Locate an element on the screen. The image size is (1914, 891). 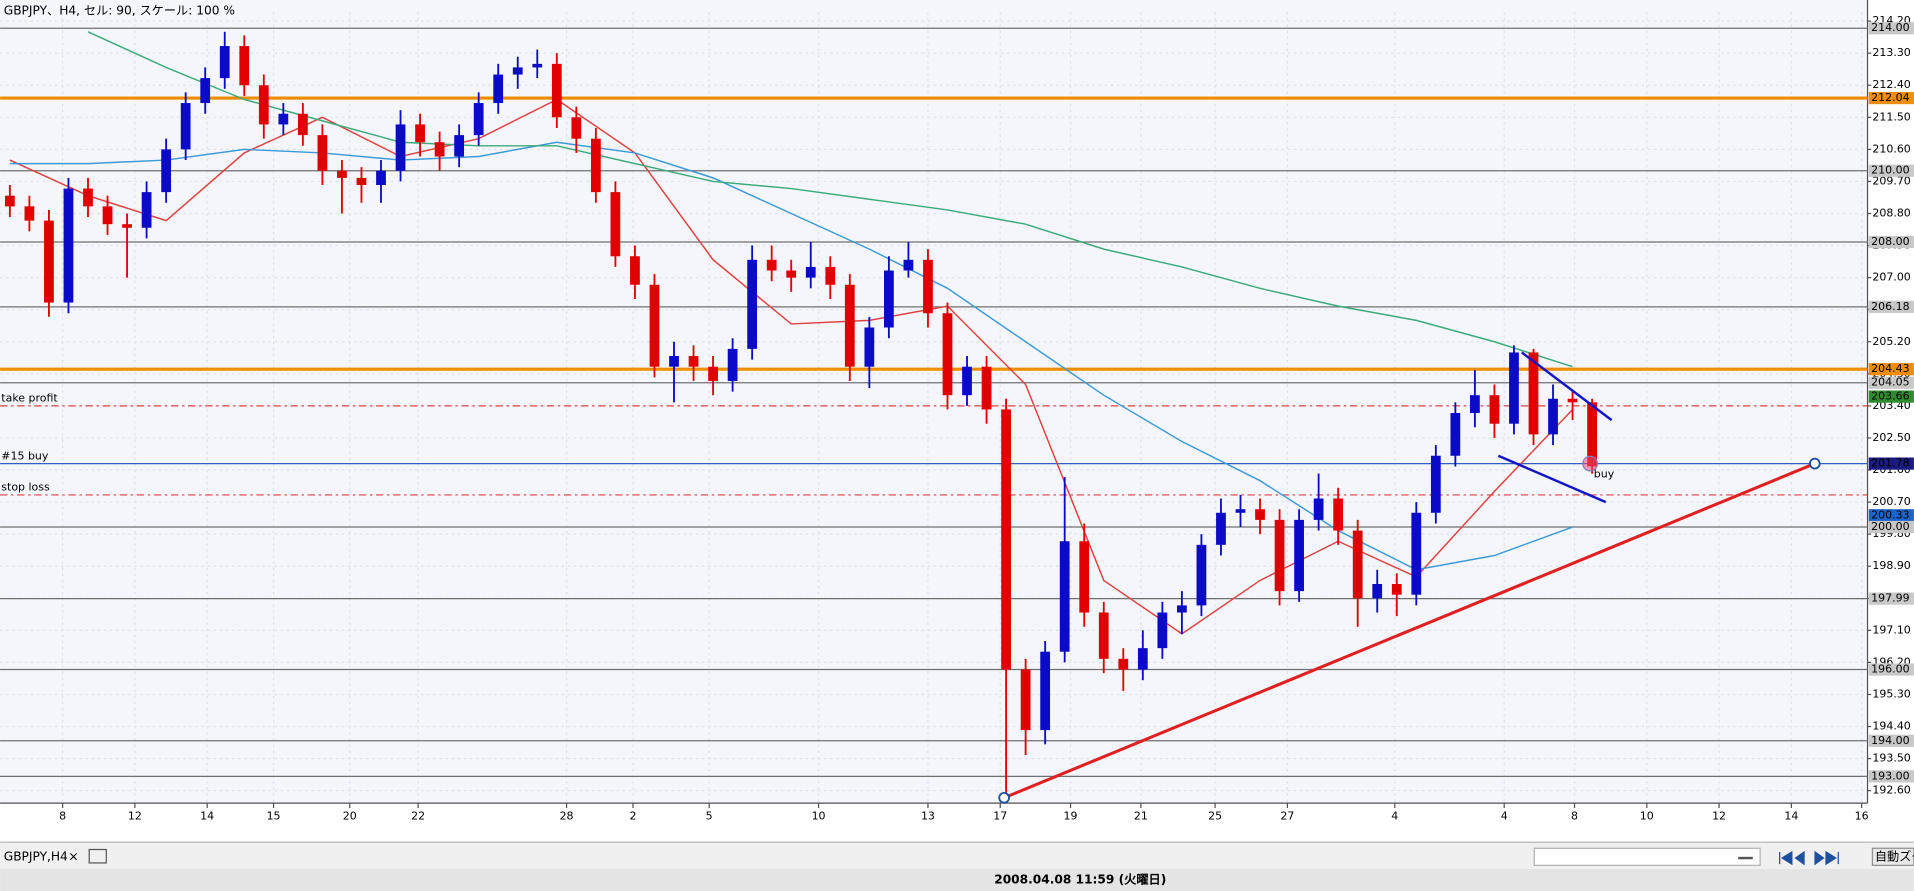
window-icon is located at coordinates (97, 856).